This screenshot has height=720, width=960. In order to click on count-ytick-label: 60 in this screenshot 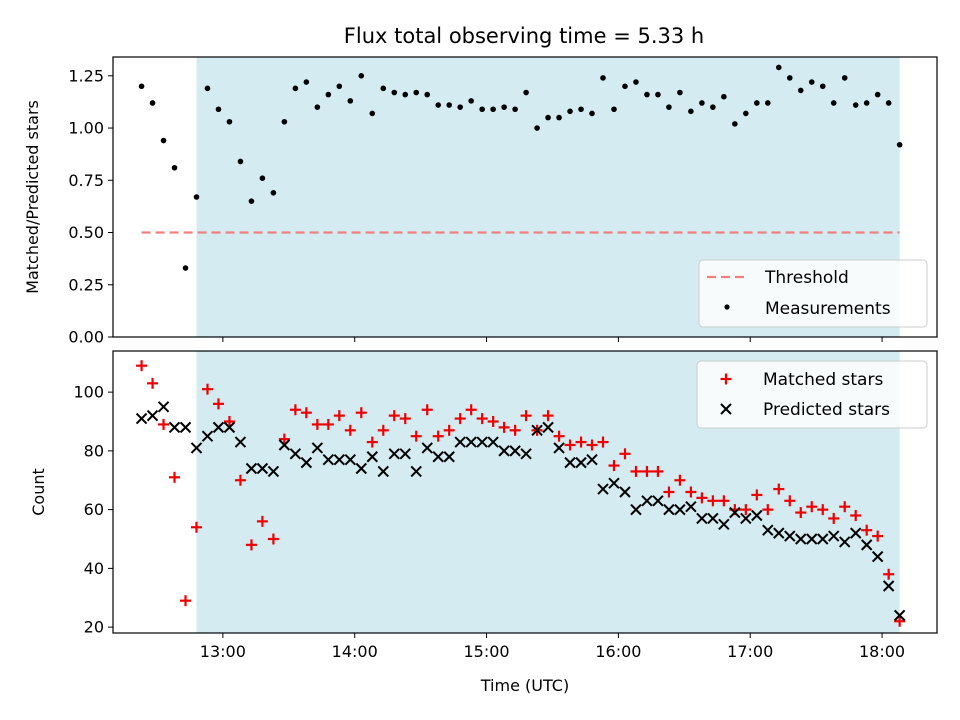, I will do `click(94, 509)`.